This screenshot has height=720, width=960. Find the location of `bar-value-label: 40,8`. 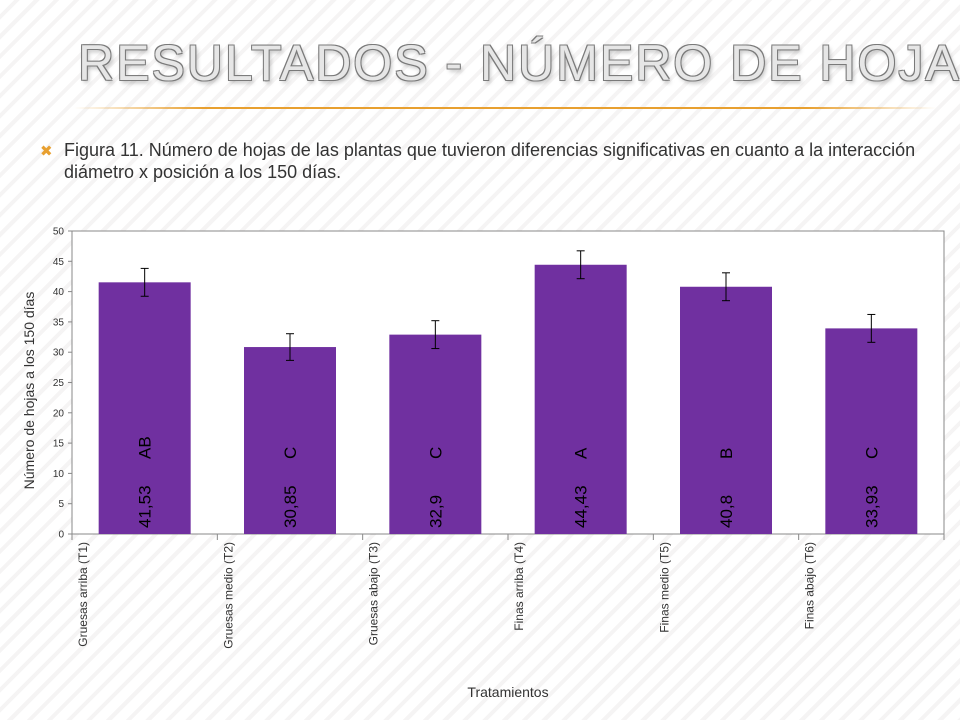

bar-value-label: 40,8 is located at coordinates (726, 511).